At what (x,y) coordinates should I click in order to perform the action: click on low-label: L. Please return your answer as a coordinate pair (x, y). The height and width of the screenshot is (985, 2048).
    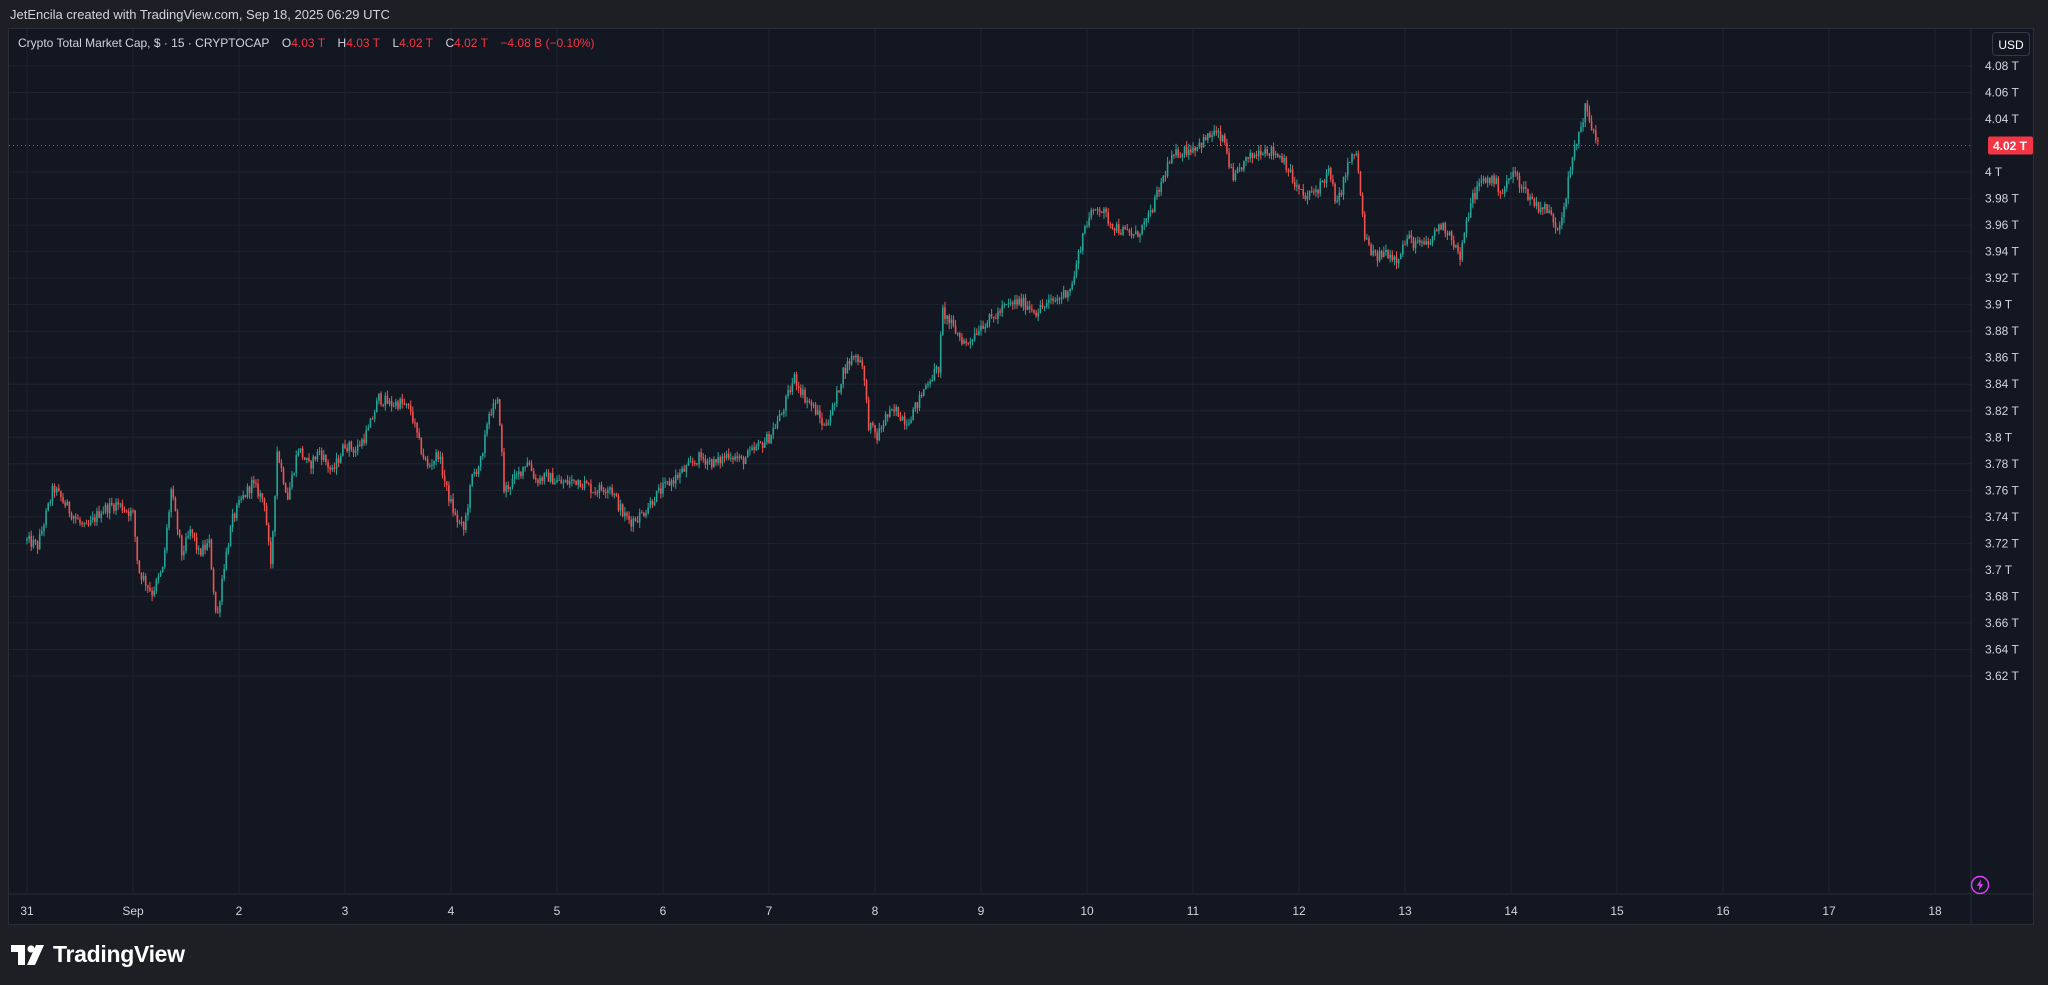
    Looking at the image, I should click on (396, 43).